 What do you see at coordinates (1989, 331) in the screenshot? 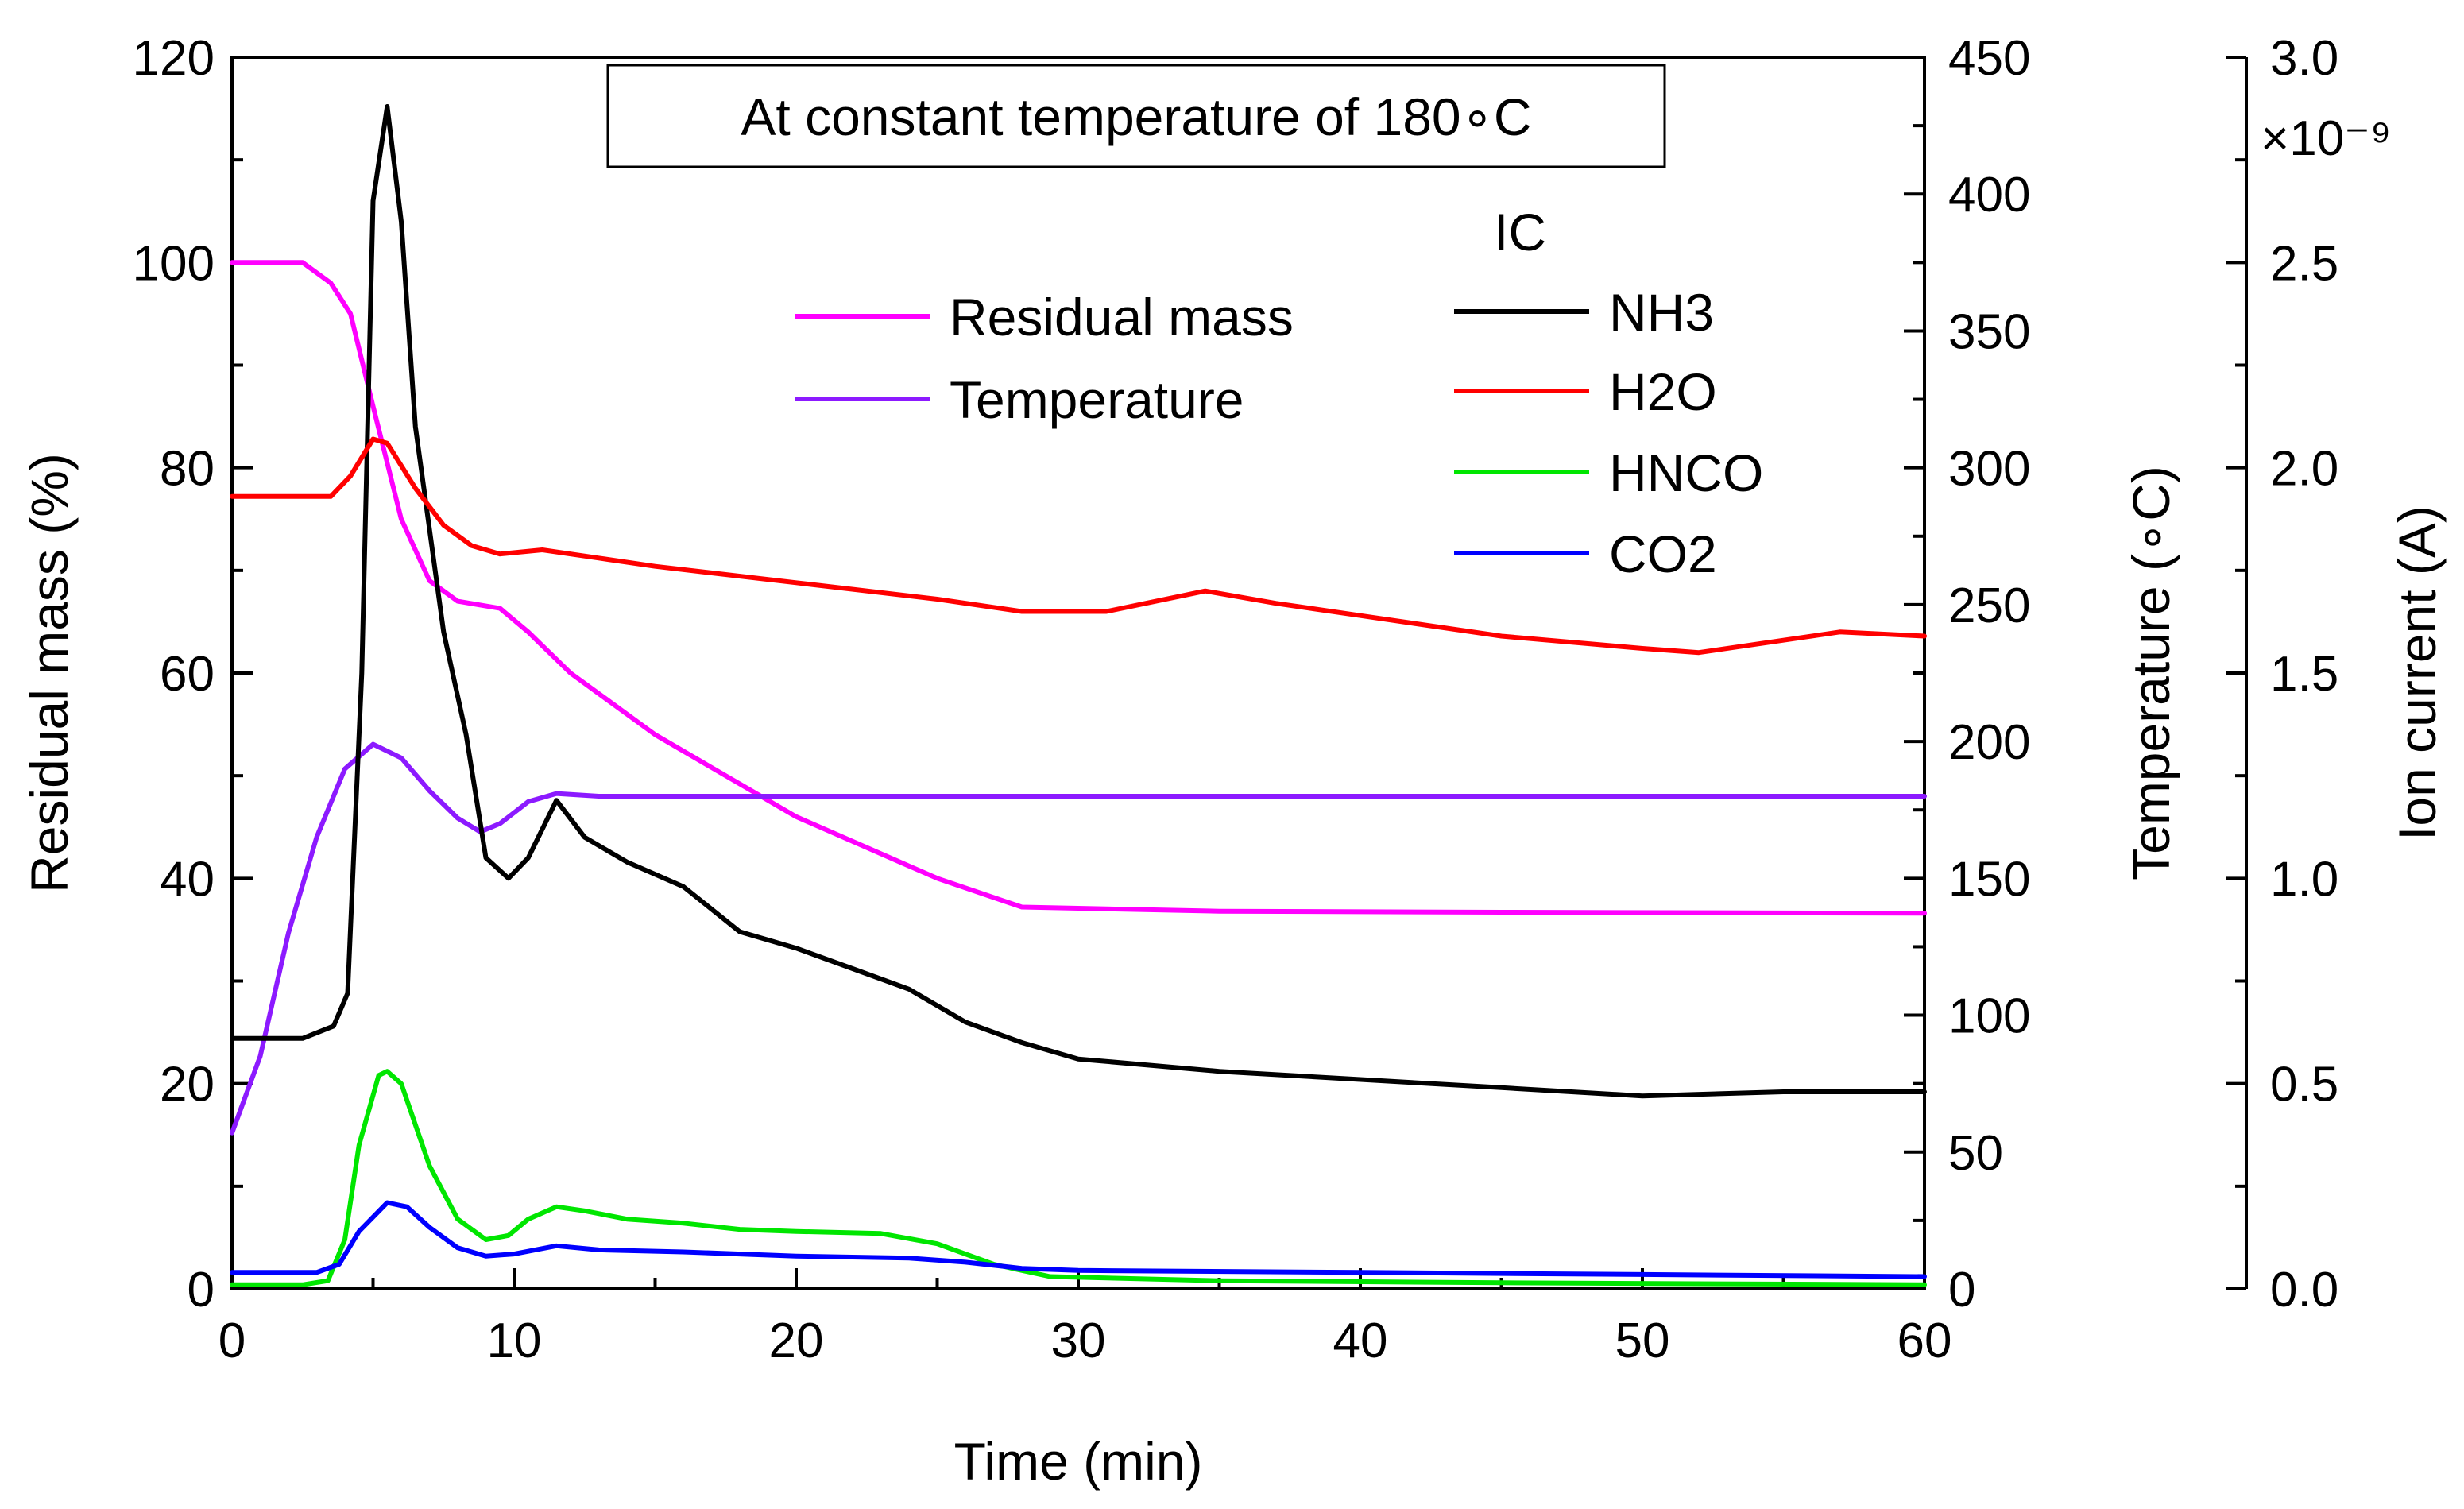
I see `temperature-tick-label: 350` at bounding box center [1989, 331].